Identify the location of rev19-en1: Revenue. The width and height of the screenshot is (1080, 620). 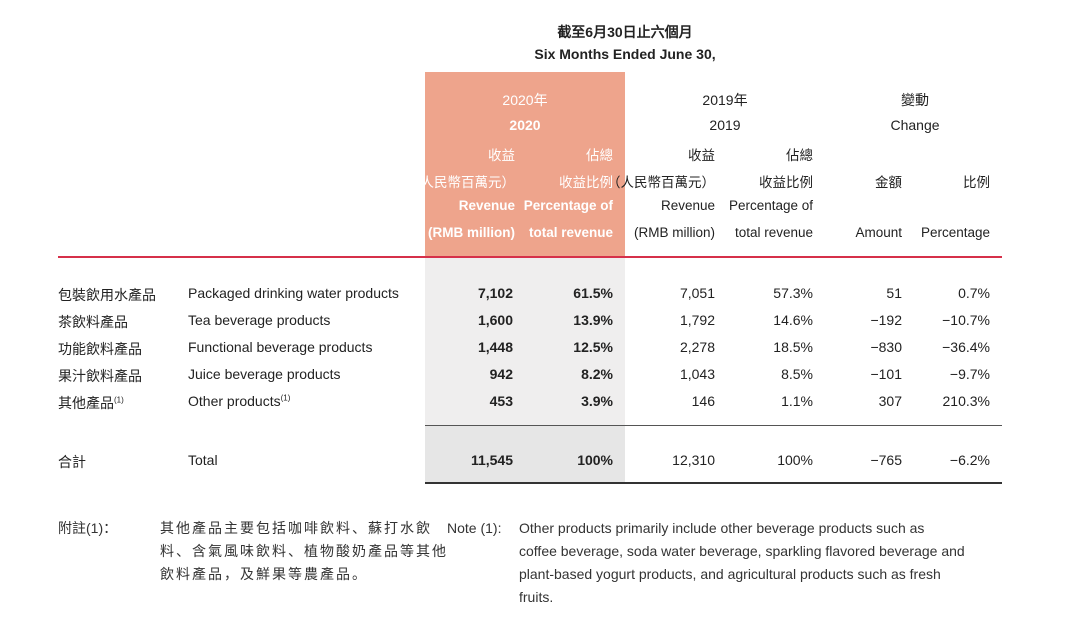
(687, 205).